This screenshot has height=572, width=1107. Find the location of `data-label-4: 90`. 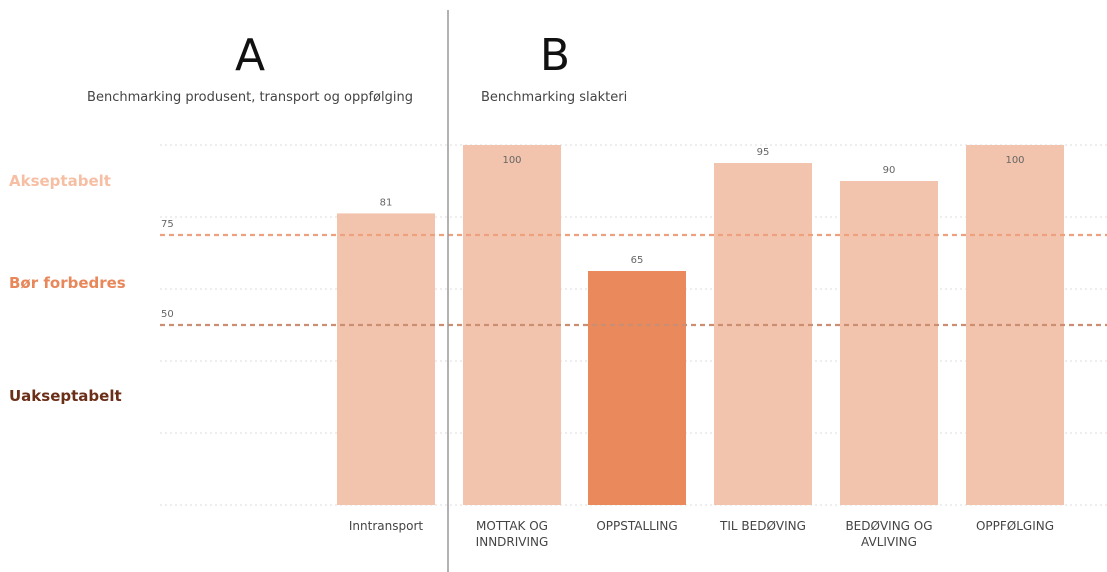

data-label-4: 90 is located at coordinates (889, 170).